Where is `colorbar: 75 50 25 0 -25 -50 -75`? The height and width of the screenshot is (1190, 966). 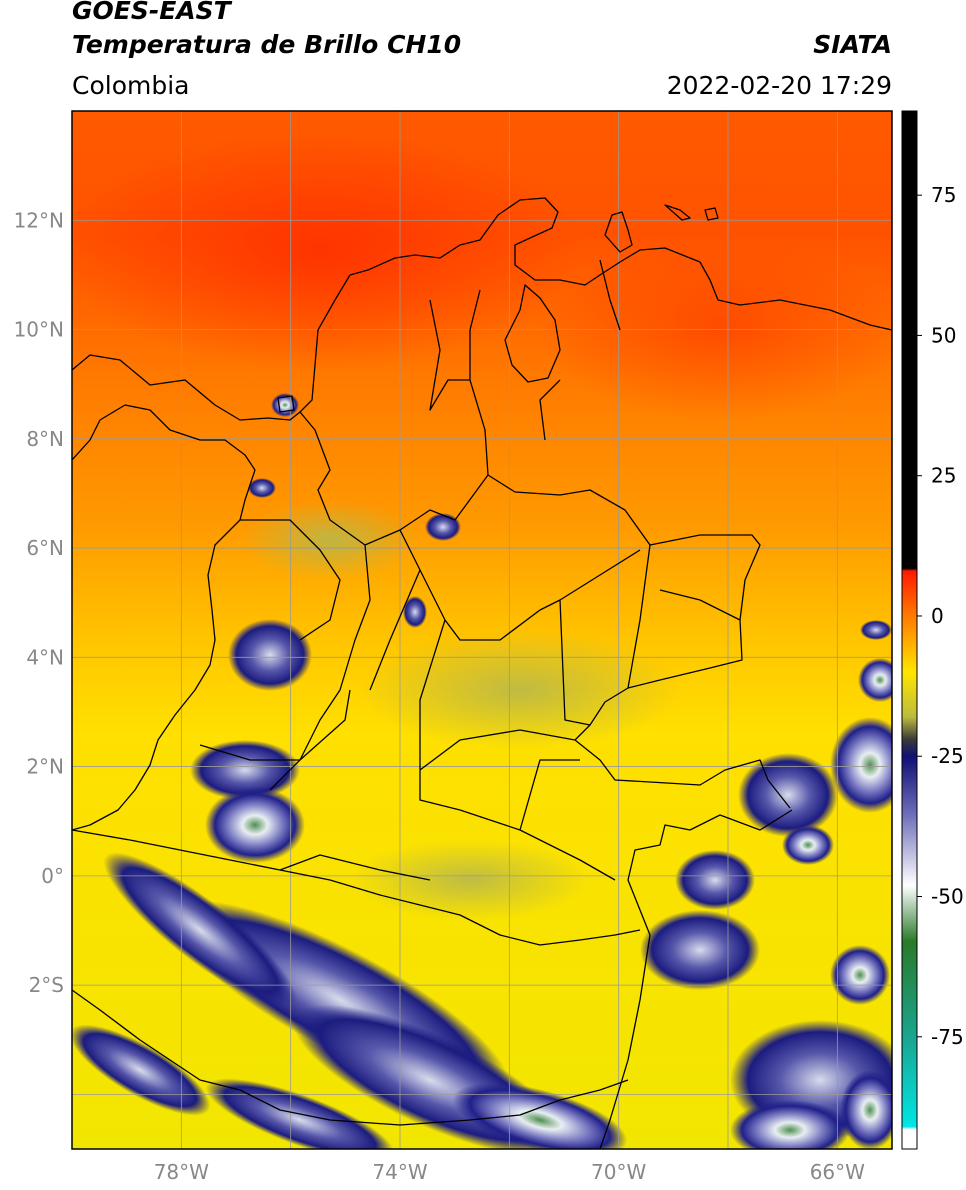 colorbar: 75 50 25 0 -25 -50 -75 is located at coordinates (932, 630).